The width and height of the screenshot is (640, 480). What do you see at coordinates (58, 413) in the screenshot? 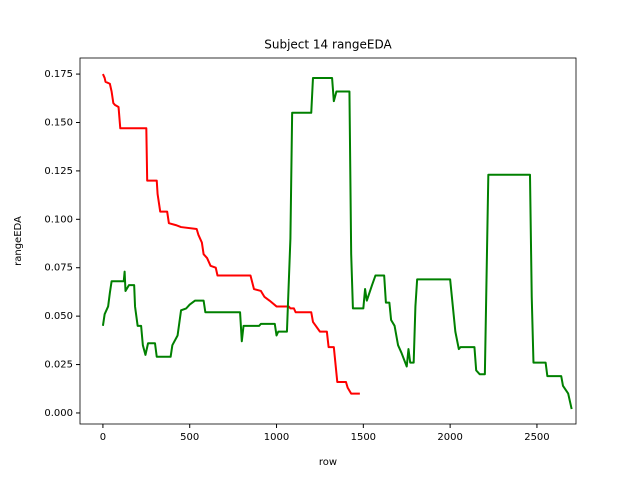
I see `y-tick-label: 0.000` at bounding box center [58, 413].